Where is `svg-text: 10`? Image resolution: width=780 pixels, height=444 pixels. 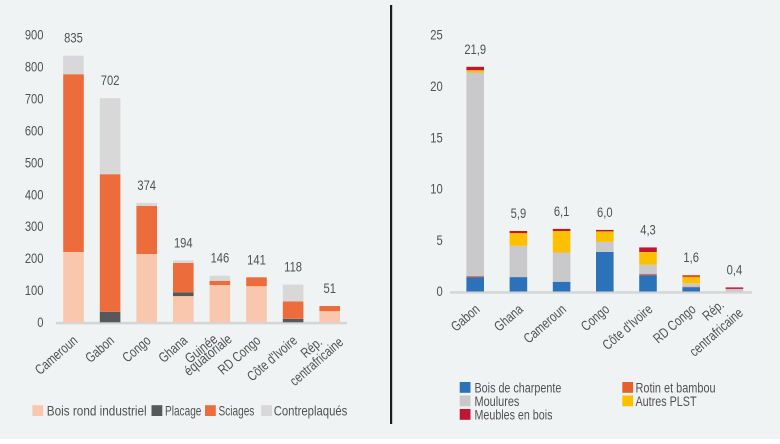
svg-text: 10 is located at coordinates (436, 188).